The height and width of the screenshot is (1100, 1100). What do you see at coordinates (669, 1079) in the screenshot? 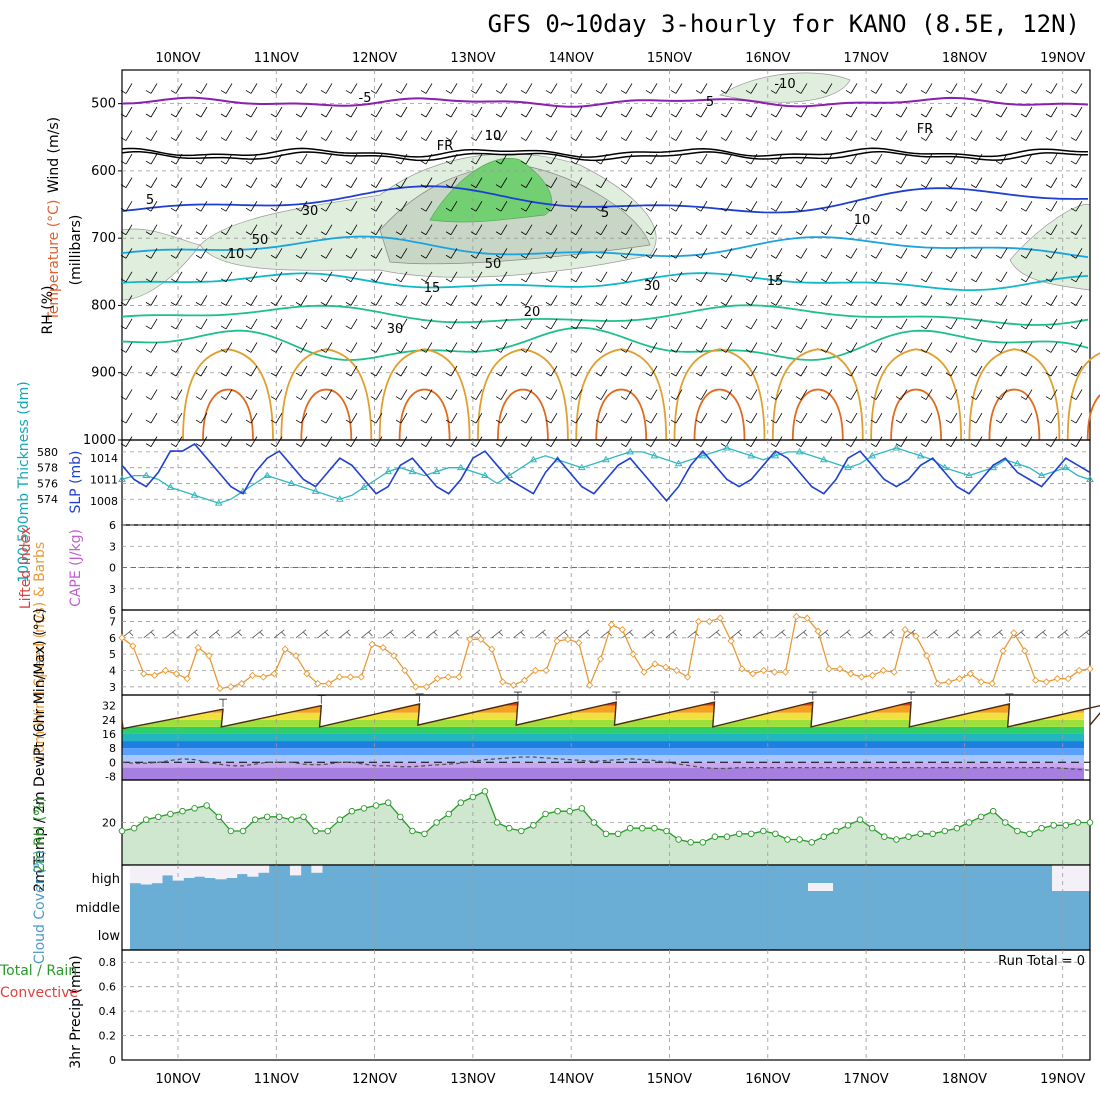
I see `date-label-bottom: 15NOV` at bounding box center [669, 1079].